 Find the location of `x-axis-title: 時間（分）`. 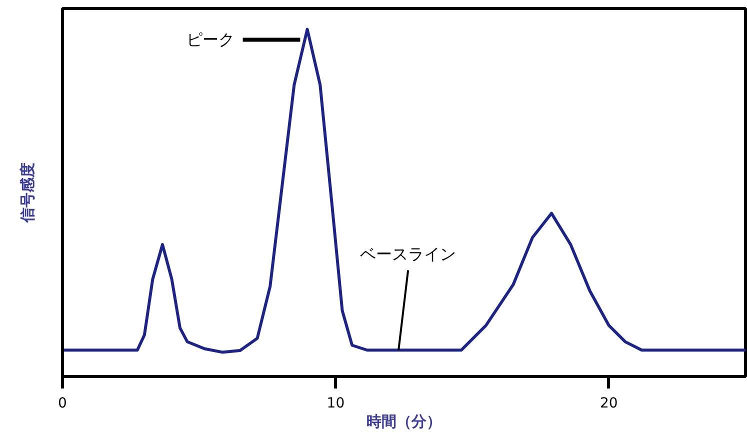

x-axis-title: 時間（分） is located at coordinates (404, 421).